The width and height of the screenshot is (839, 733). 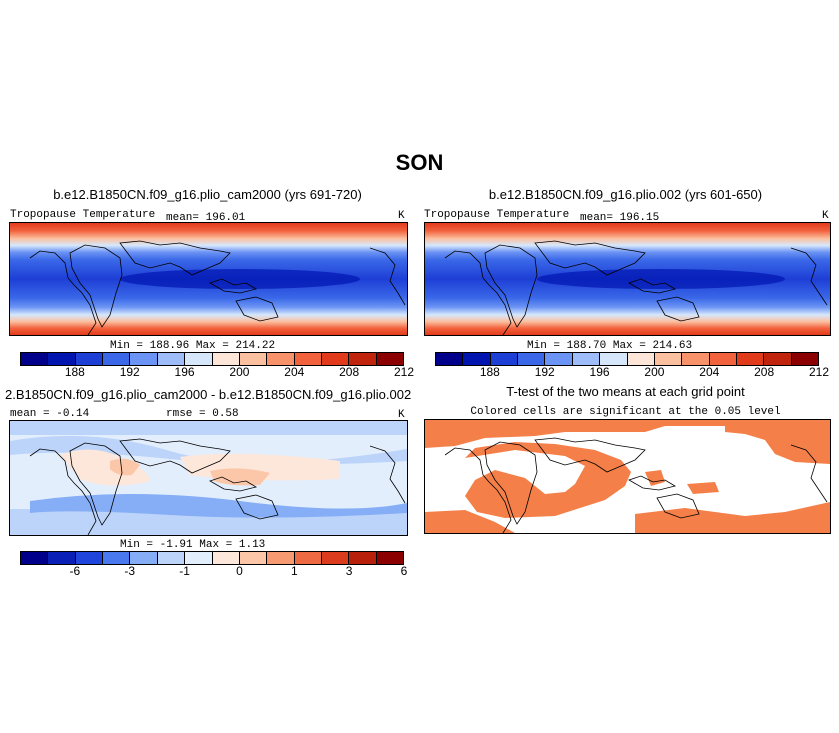 I want to click on panel-a-min-value: 188.96, so click(x=169, y=346).